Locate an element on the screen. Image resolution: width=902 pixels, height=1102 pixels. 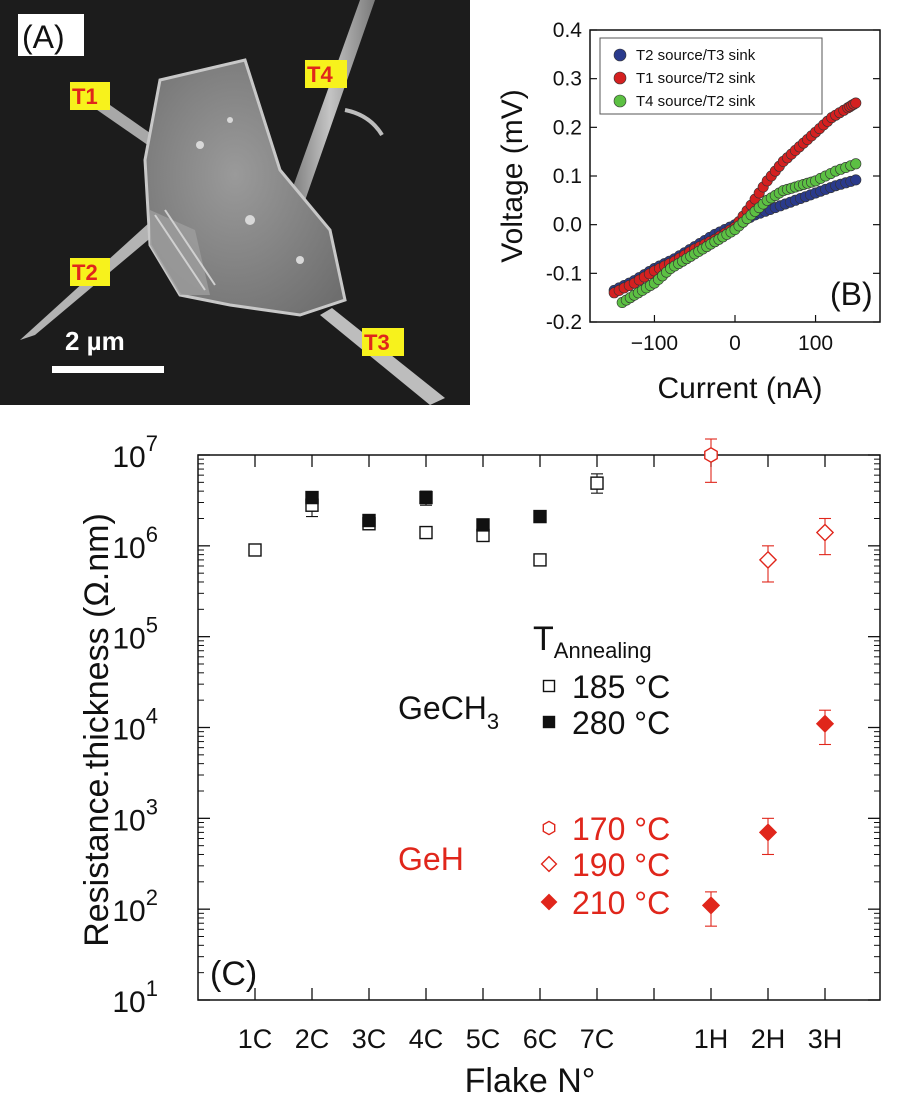
iv-legend-entry: T2 source/T3 sink is located at coordinates (696, 55).